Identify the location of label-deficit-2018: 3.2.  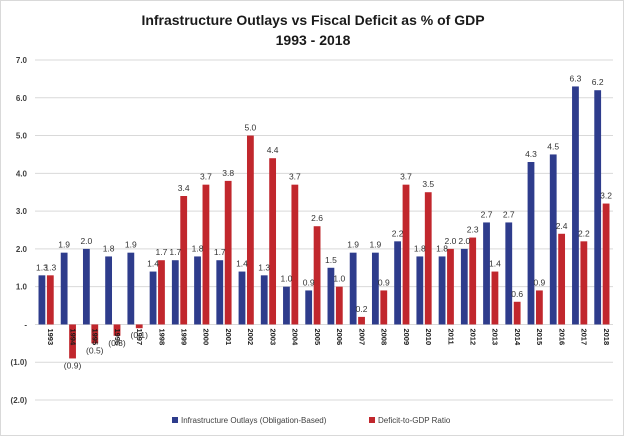
(606, 196).